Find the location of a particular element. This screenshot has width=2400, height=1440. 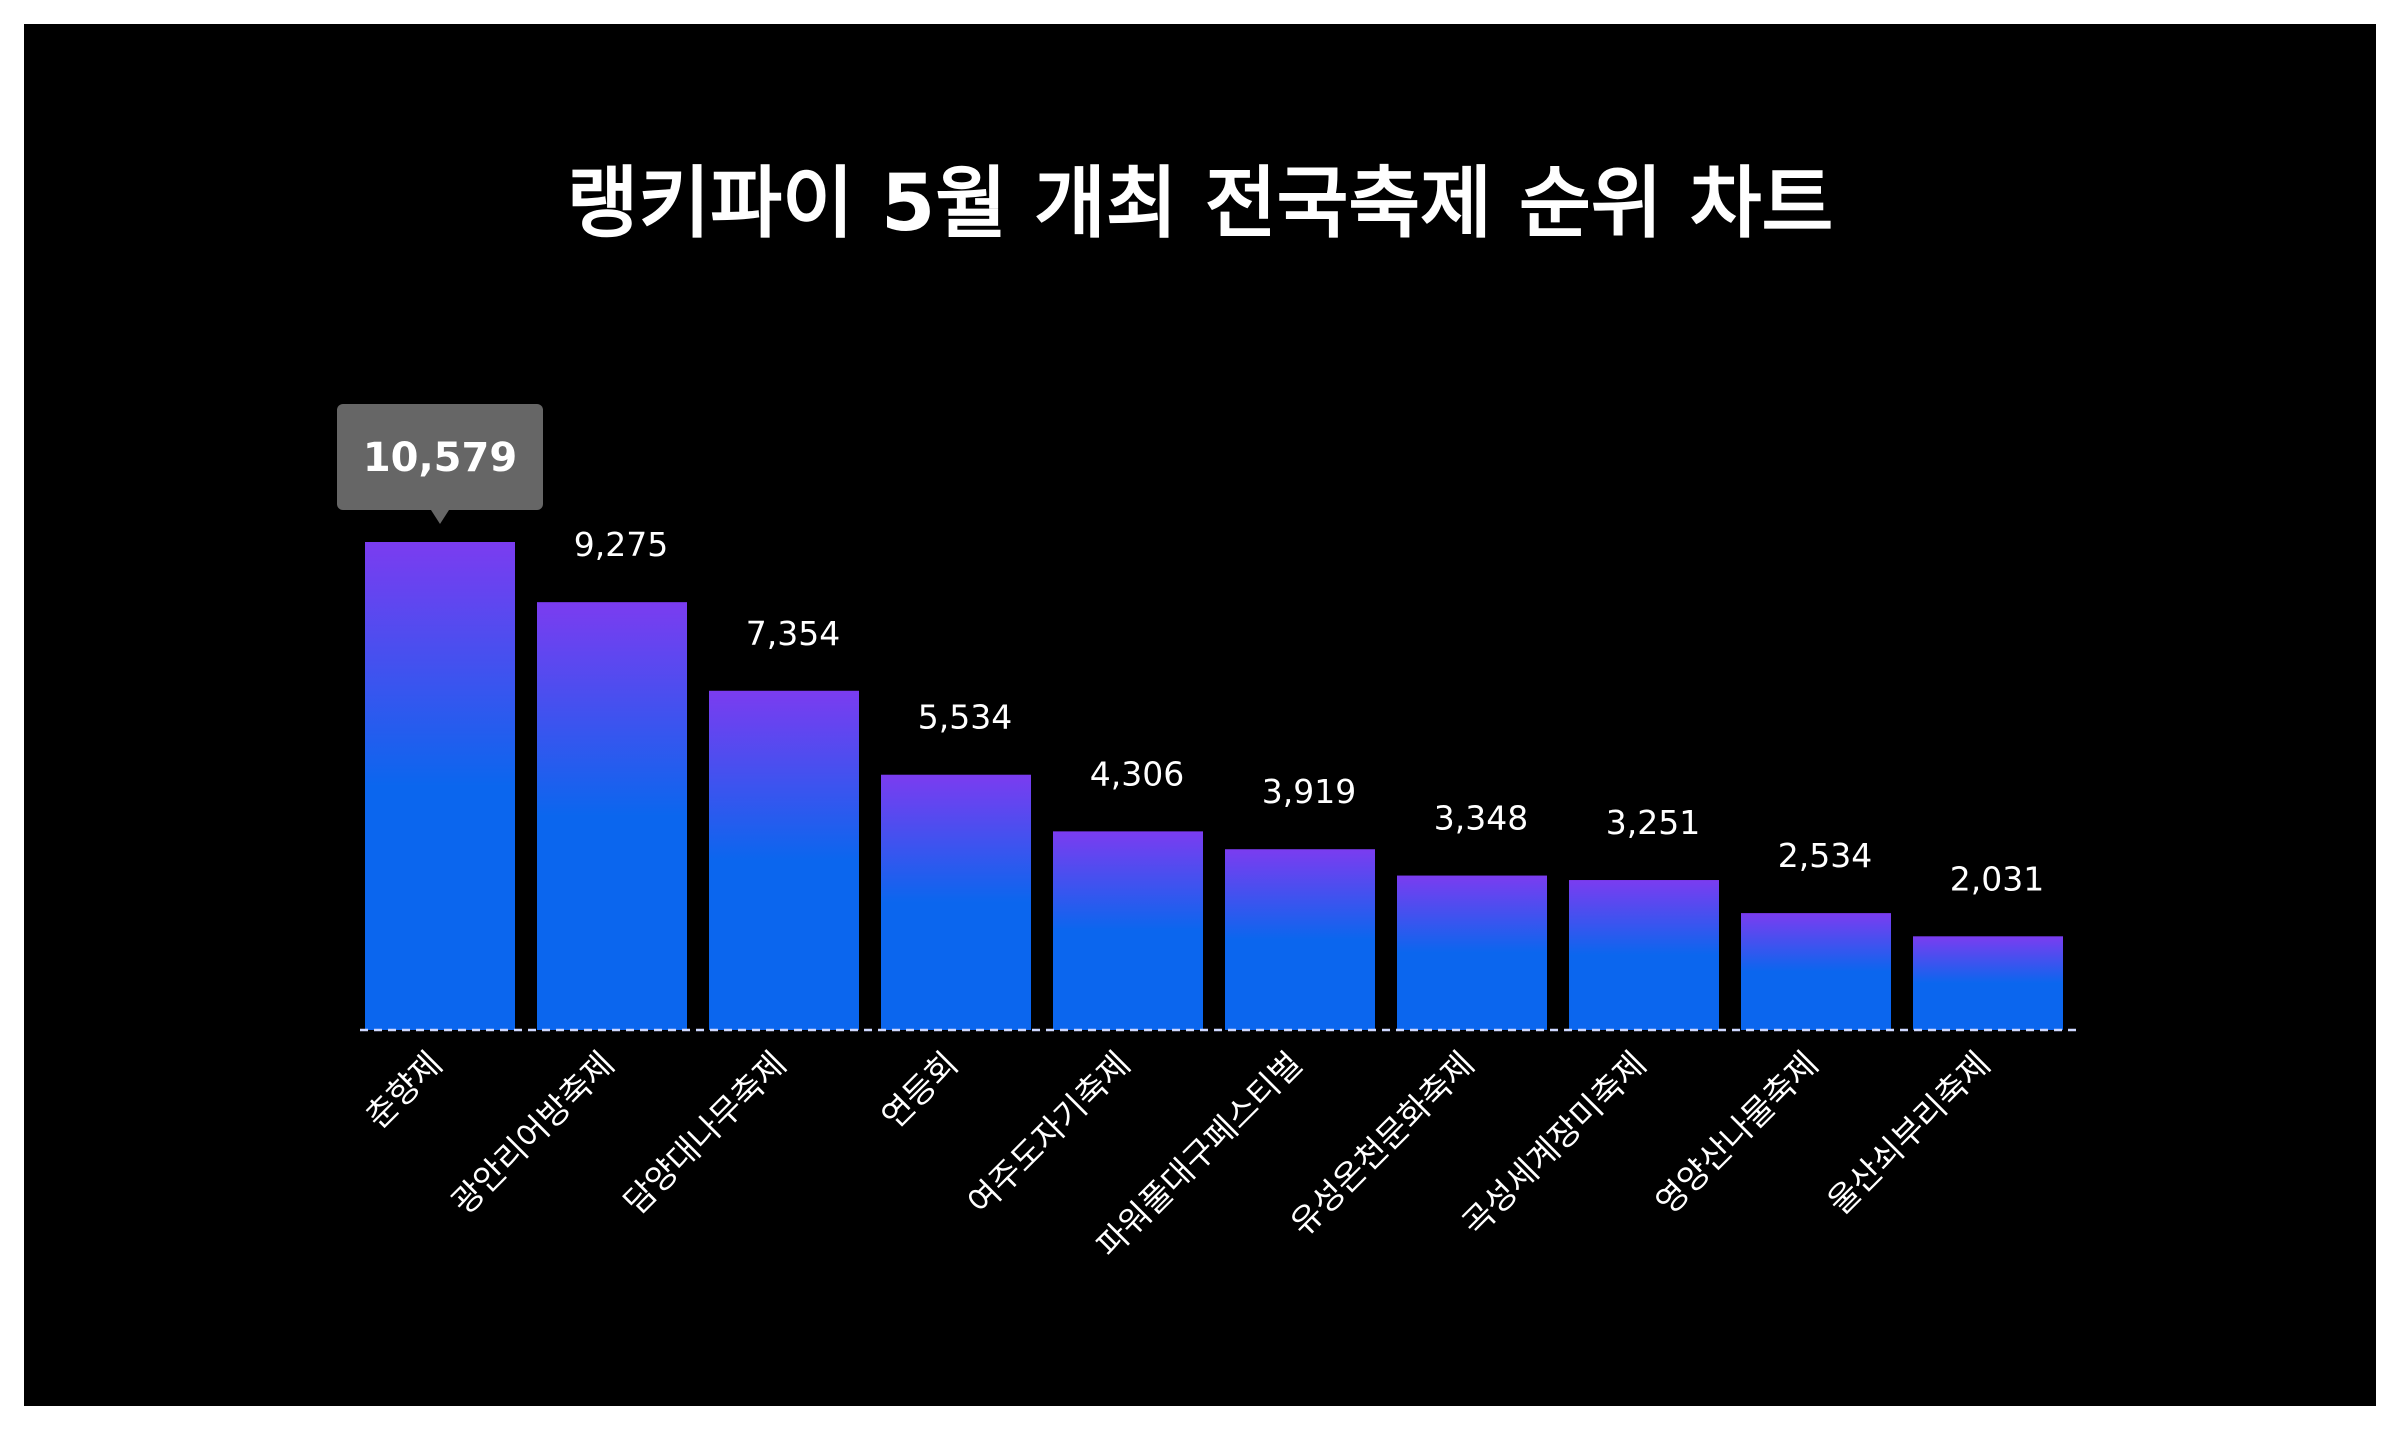

value-label-10: 2,031 is located at coordinates (1997, 878).